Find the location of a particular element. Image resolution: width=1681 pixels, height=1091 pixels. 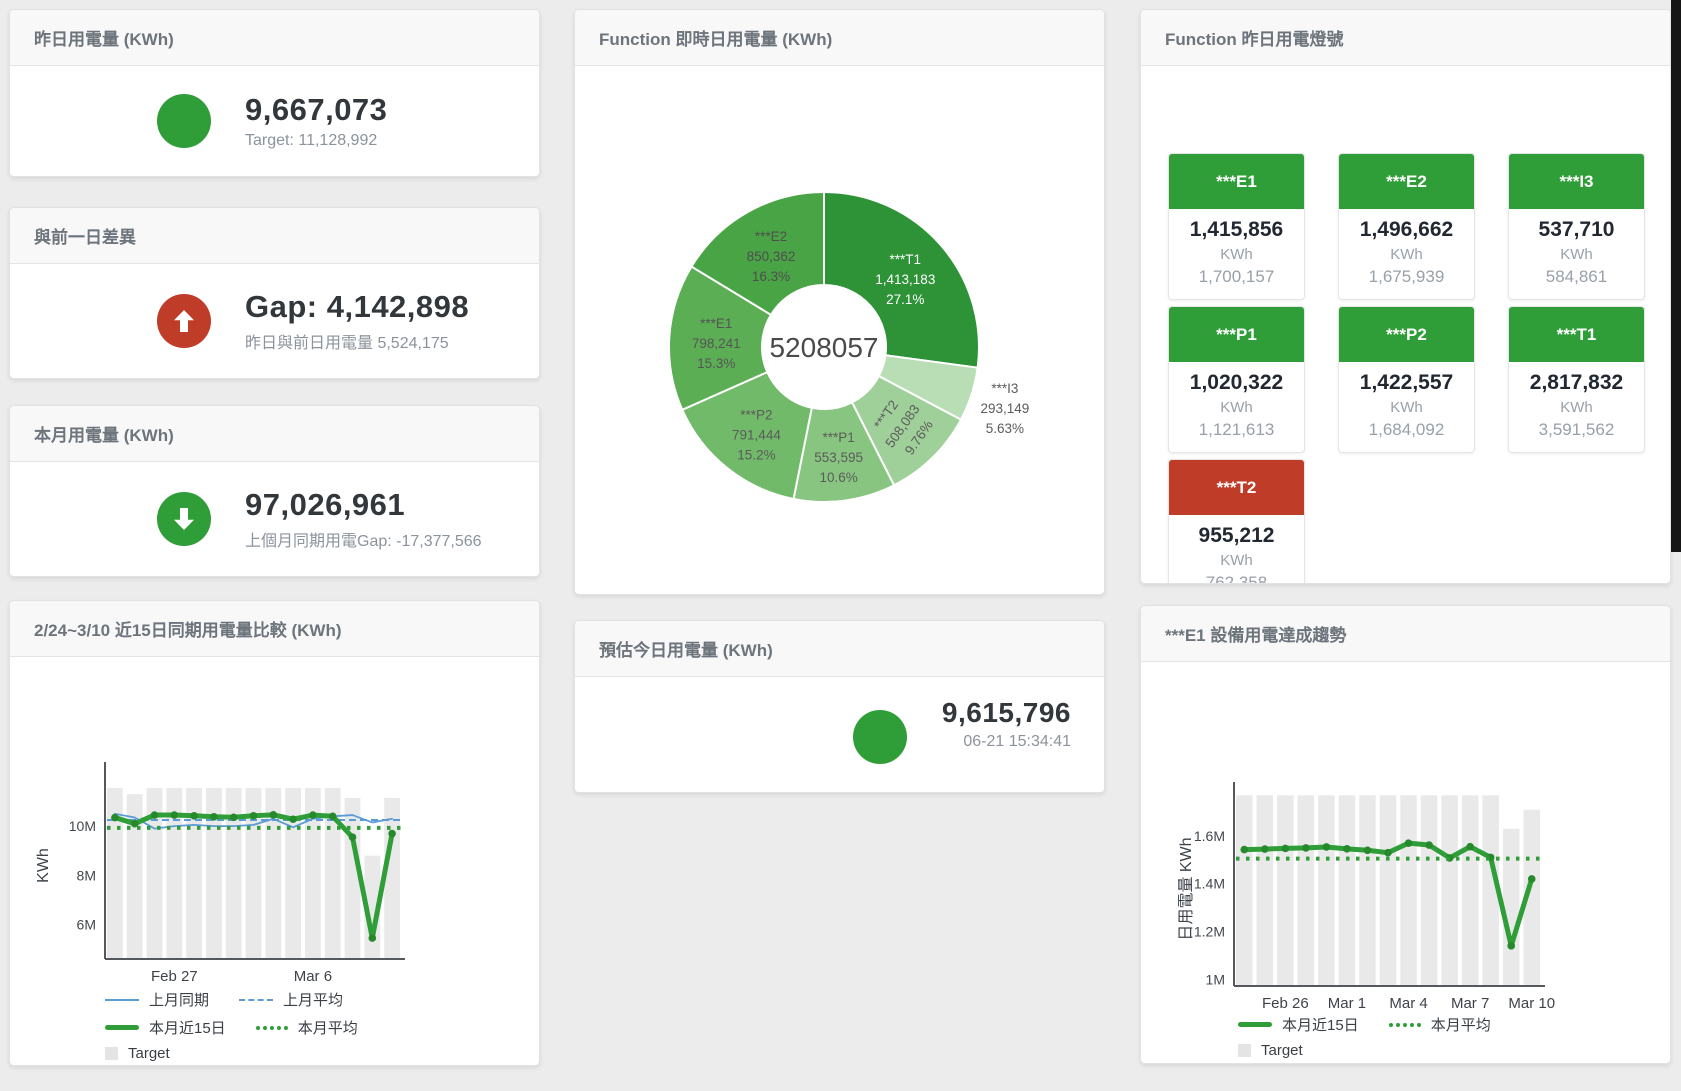

donut-slice-label: ***P1 553,595 10.6% is located at coordinates (838, 457).